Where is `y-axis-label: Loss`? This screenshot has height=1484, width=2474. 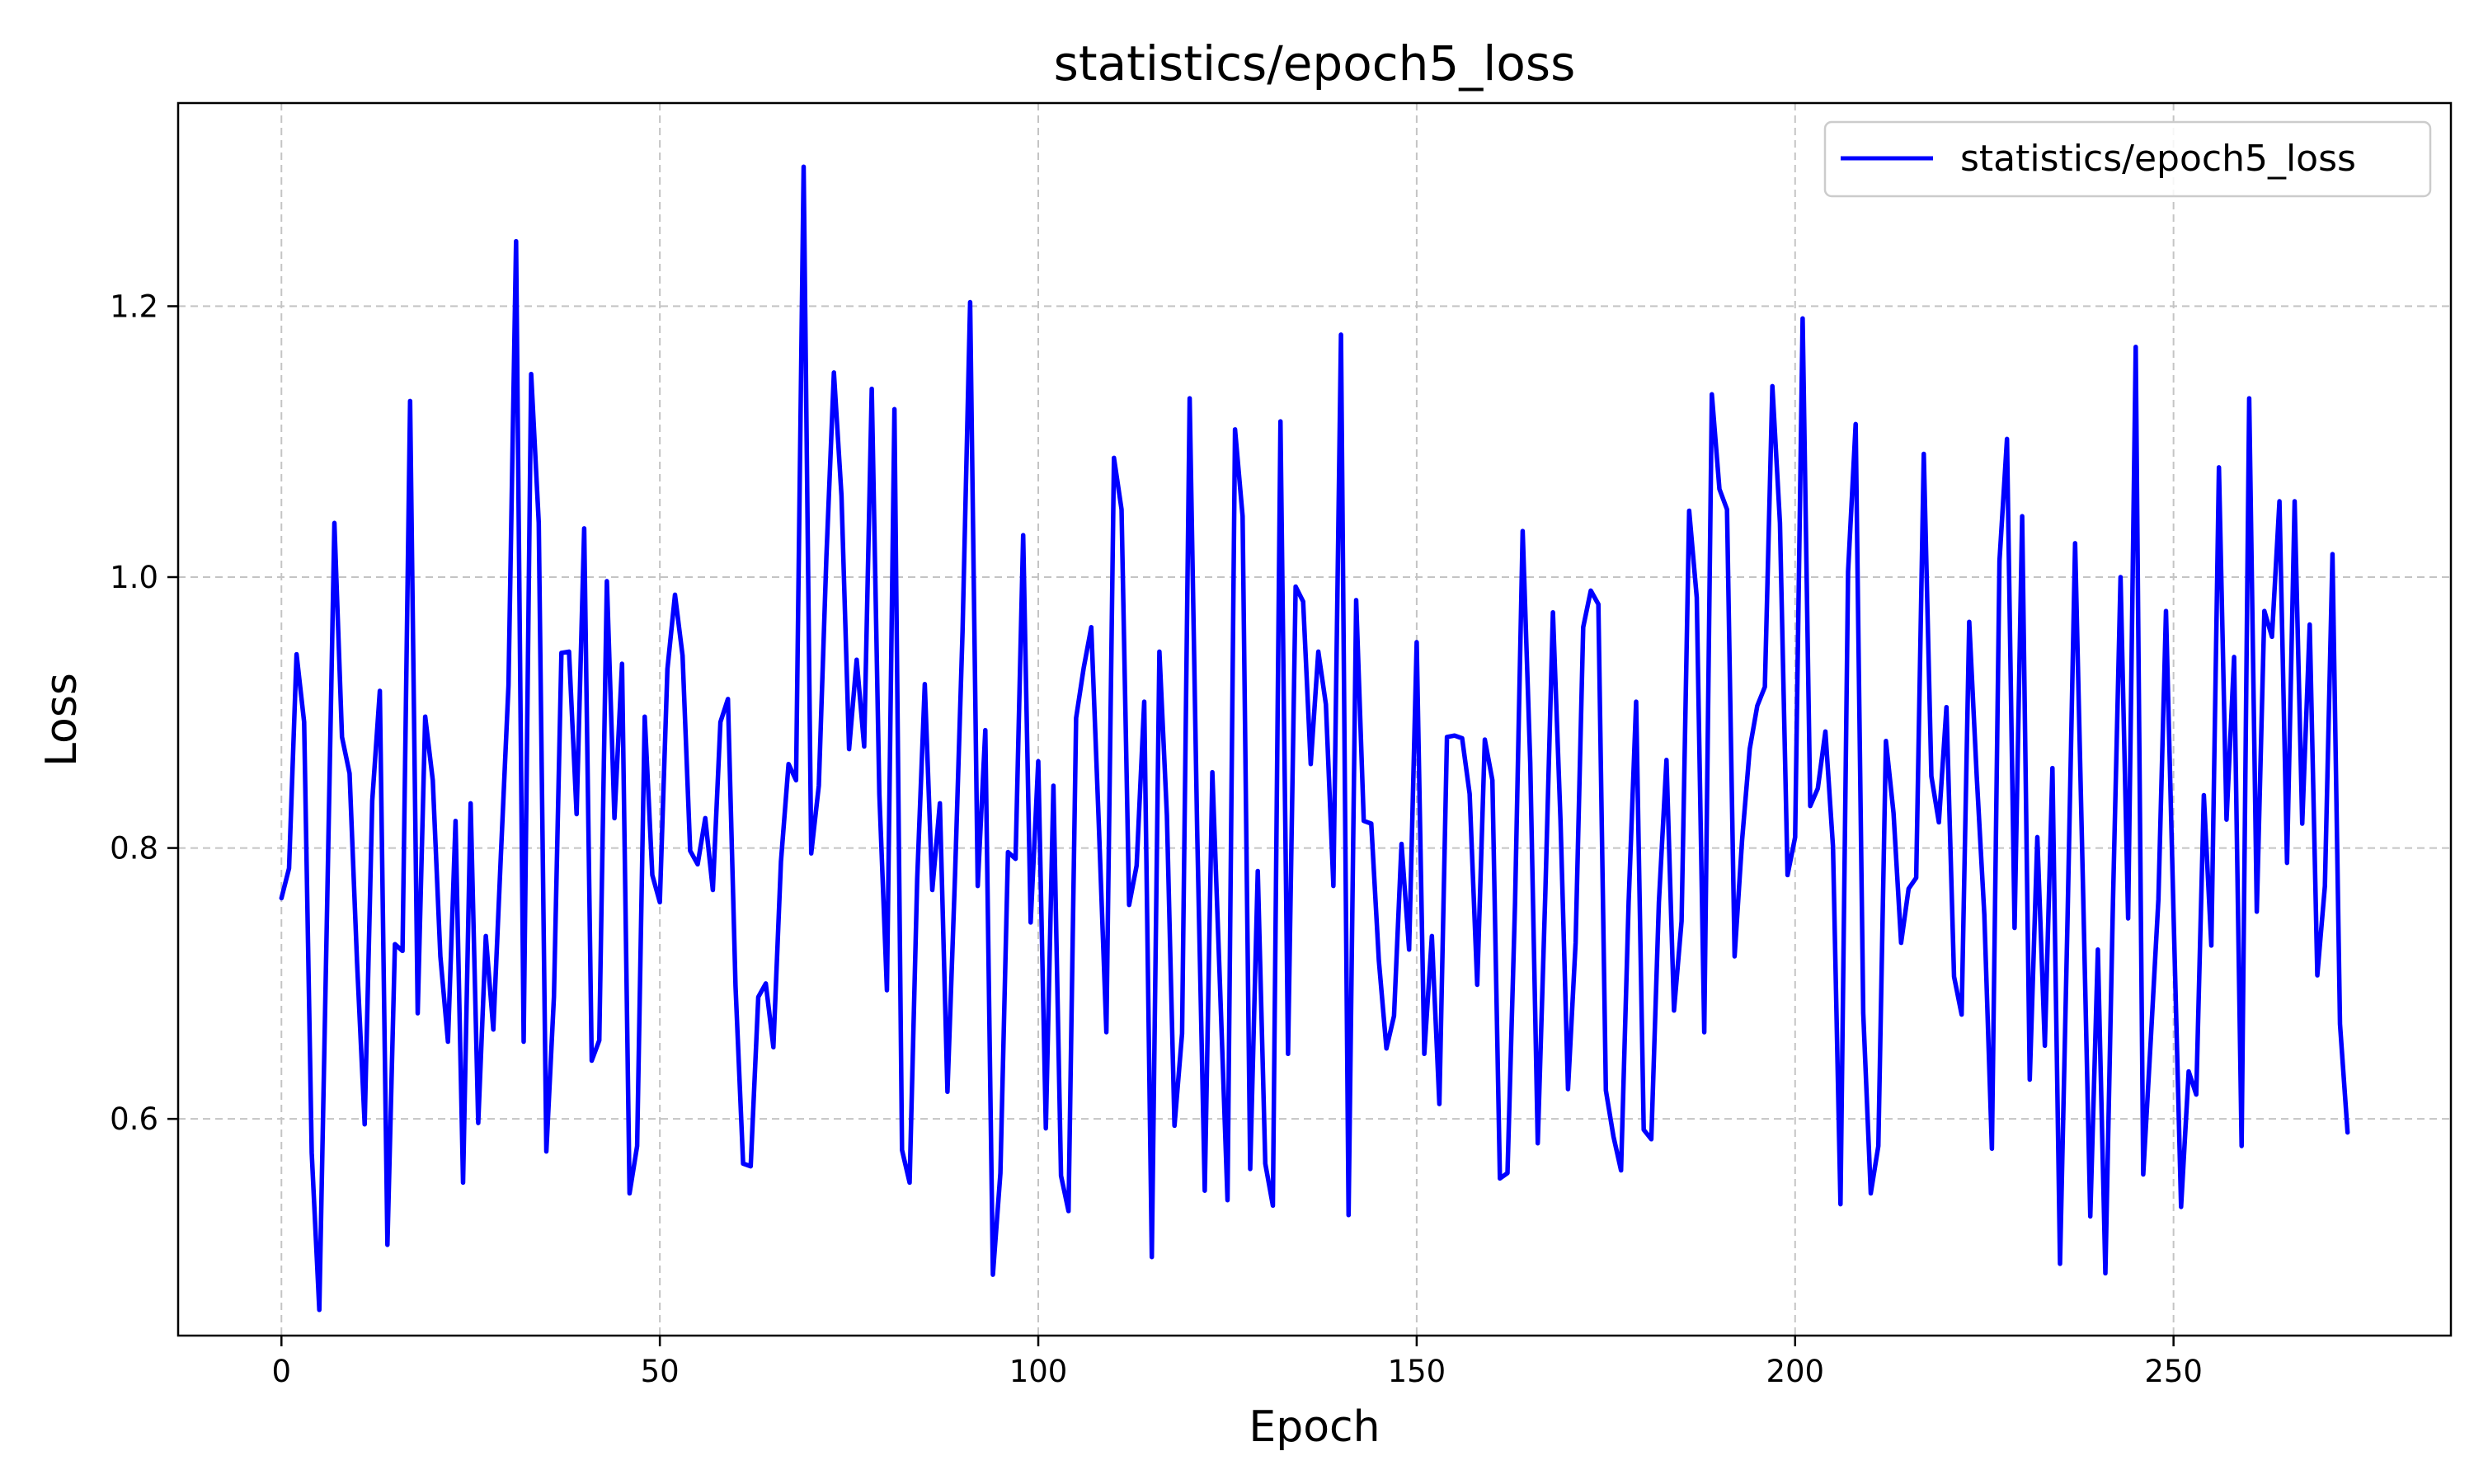
y-axis-label: Loss is located at coordinates (62, 720).